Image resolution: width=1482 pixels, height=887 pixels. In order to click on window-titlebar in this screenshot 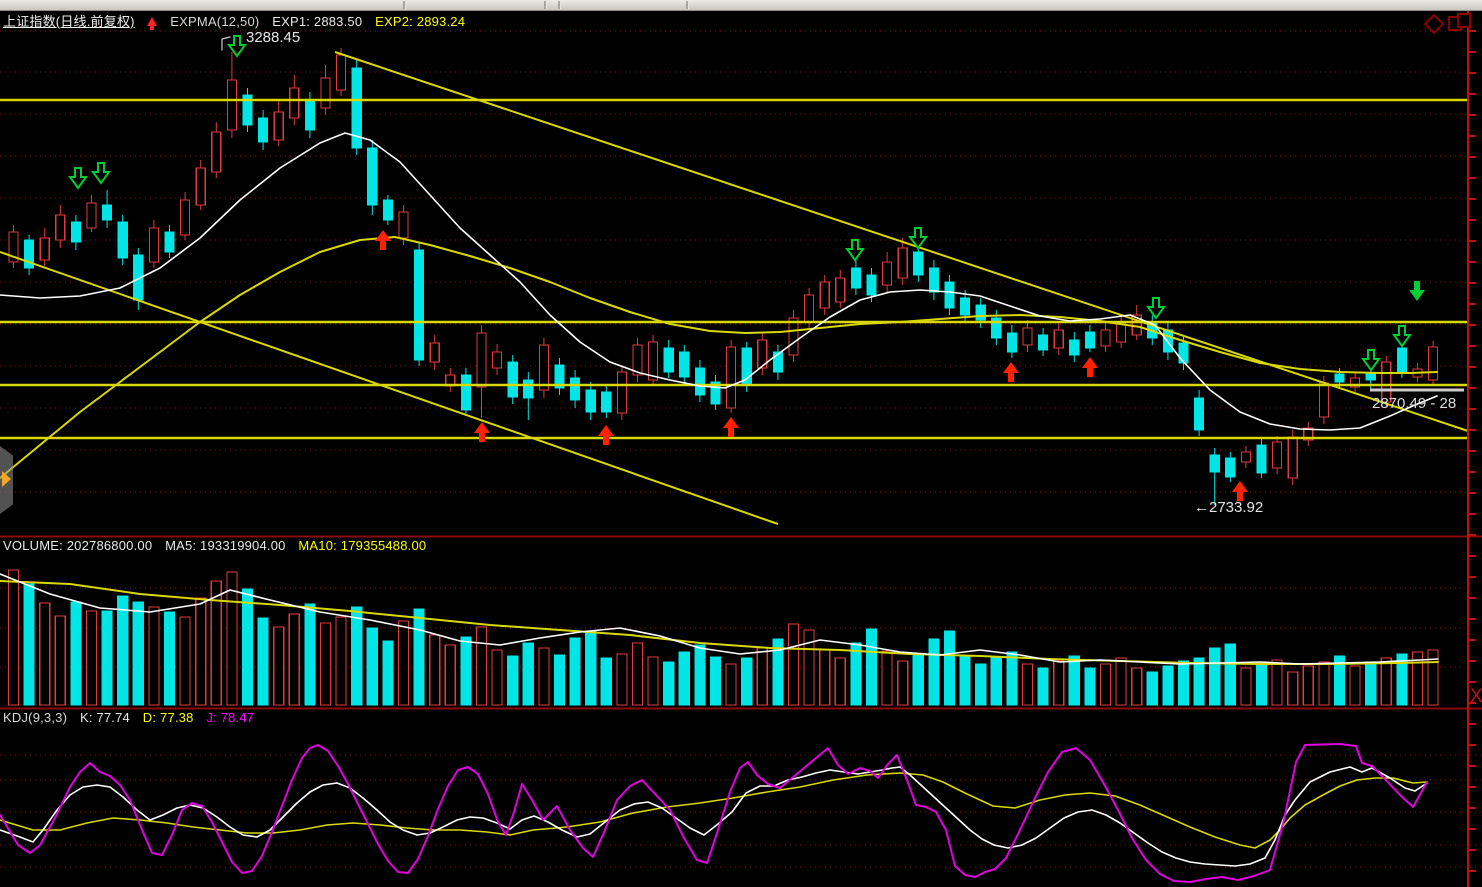, I will do `click(741, 5)`.